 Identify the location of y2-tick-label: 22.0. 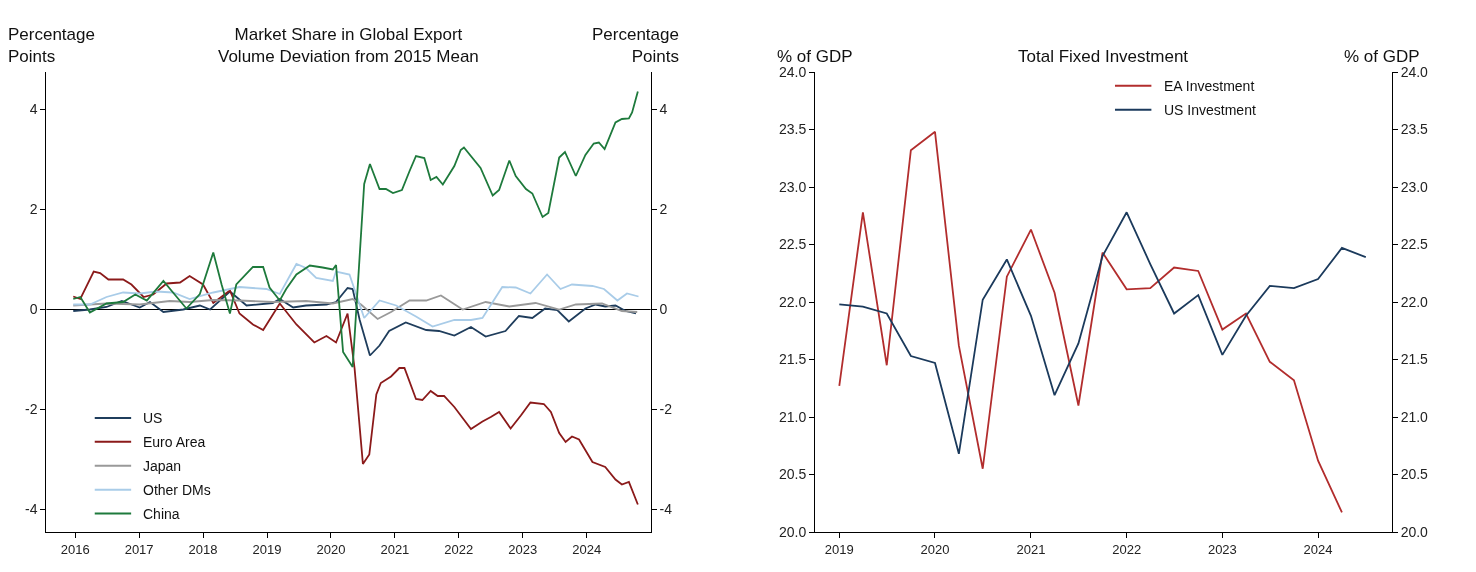
(1414, 301).